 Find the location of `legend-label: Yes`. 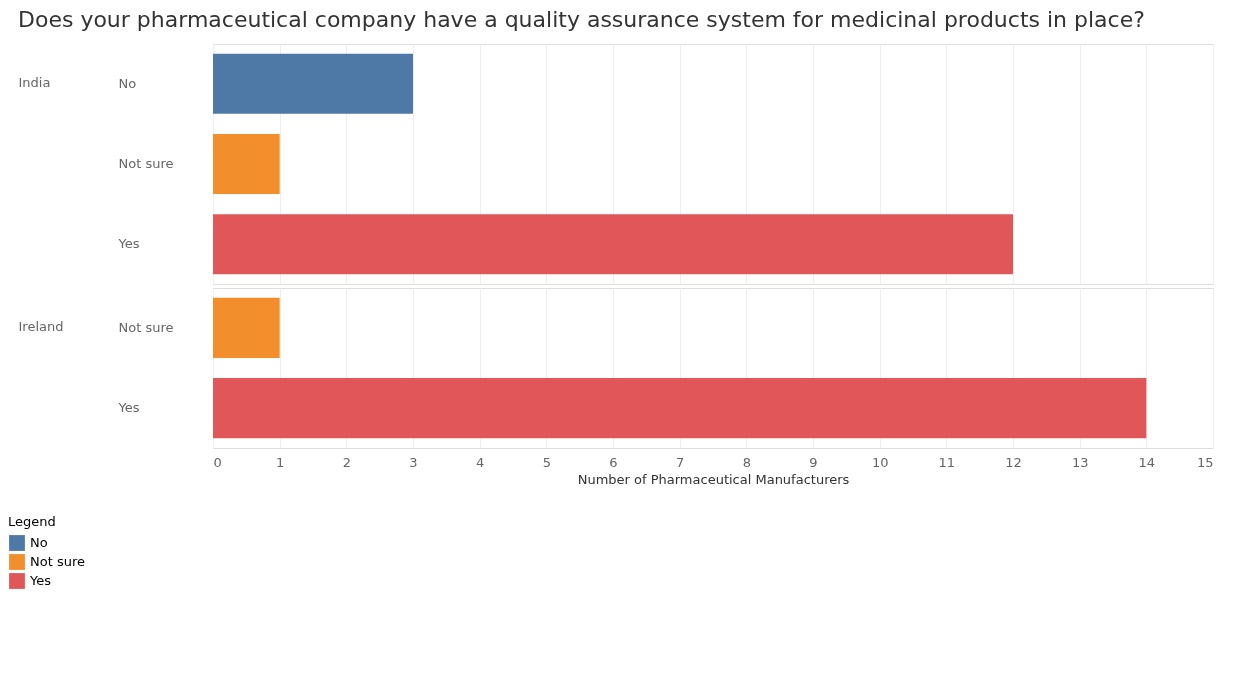

legend-label: Yes is located at coordinates (40, 580).